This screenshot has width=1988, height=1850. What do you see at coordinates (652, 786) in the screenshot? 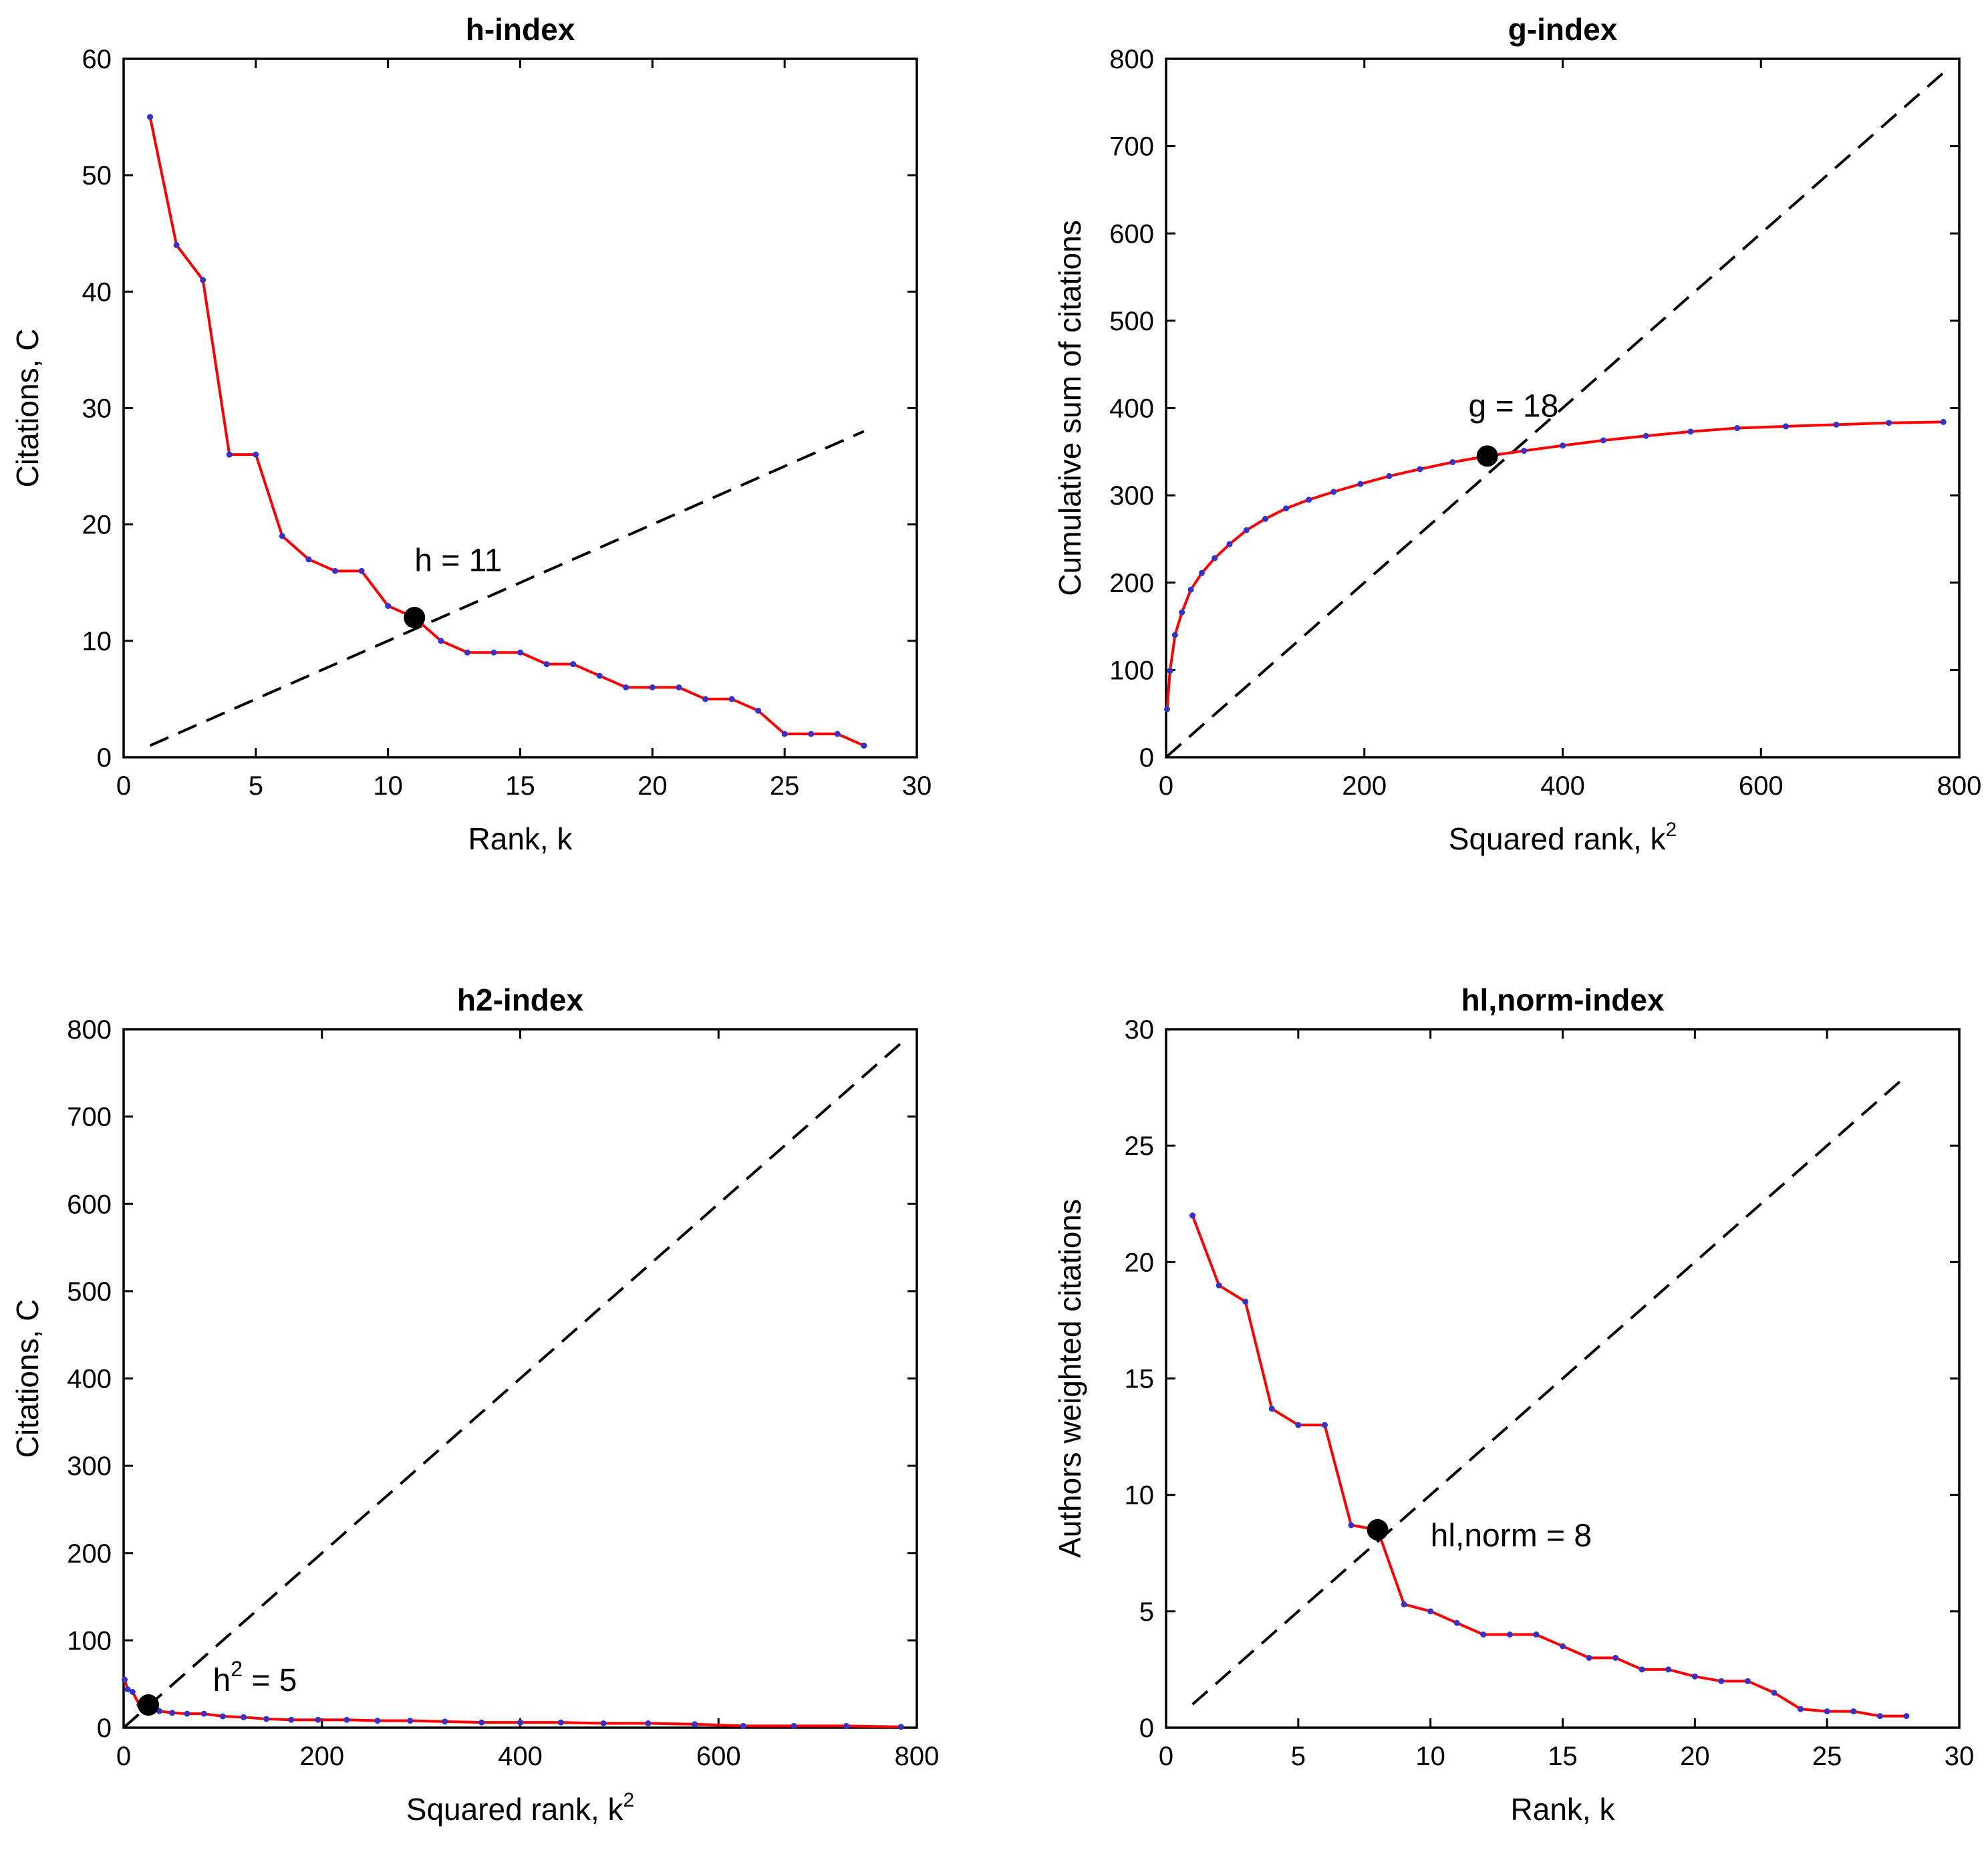
I see `x-tick-label: 20` at bounding box center [652, 786].